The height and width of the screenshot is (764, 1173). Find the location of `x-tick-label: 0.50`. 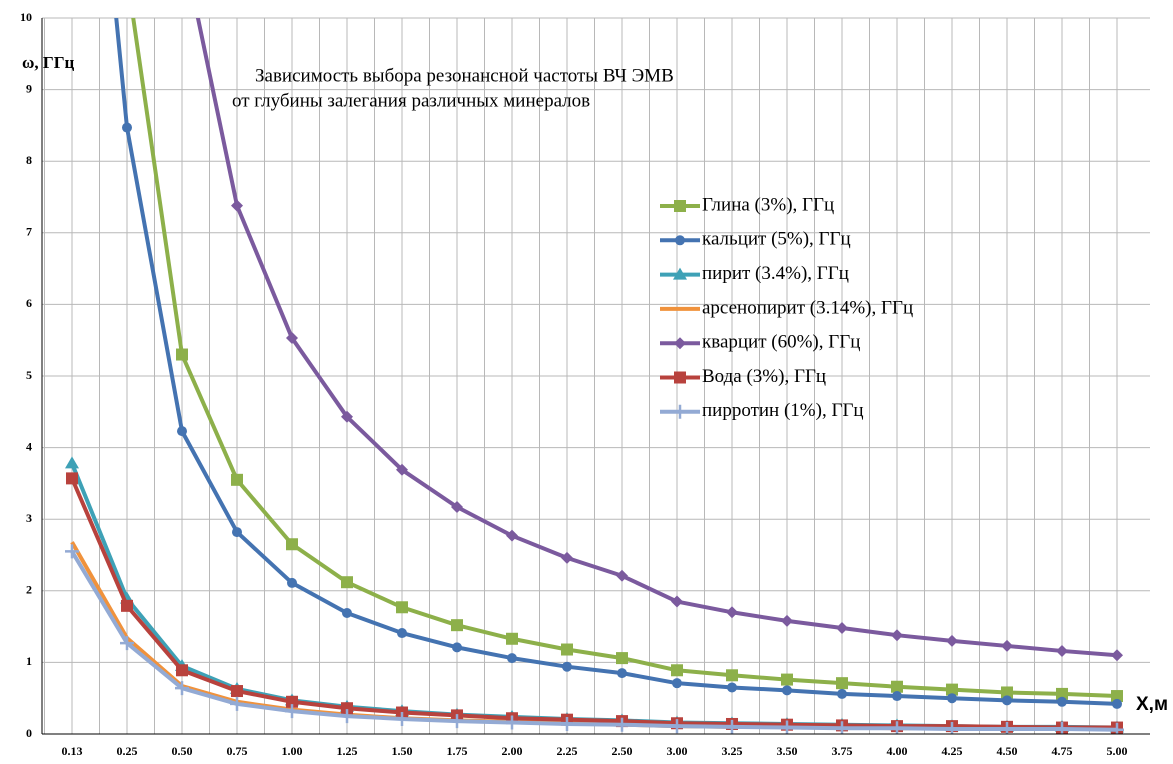

x-tick-label: 0.50 is located at coordinates (182, 751).